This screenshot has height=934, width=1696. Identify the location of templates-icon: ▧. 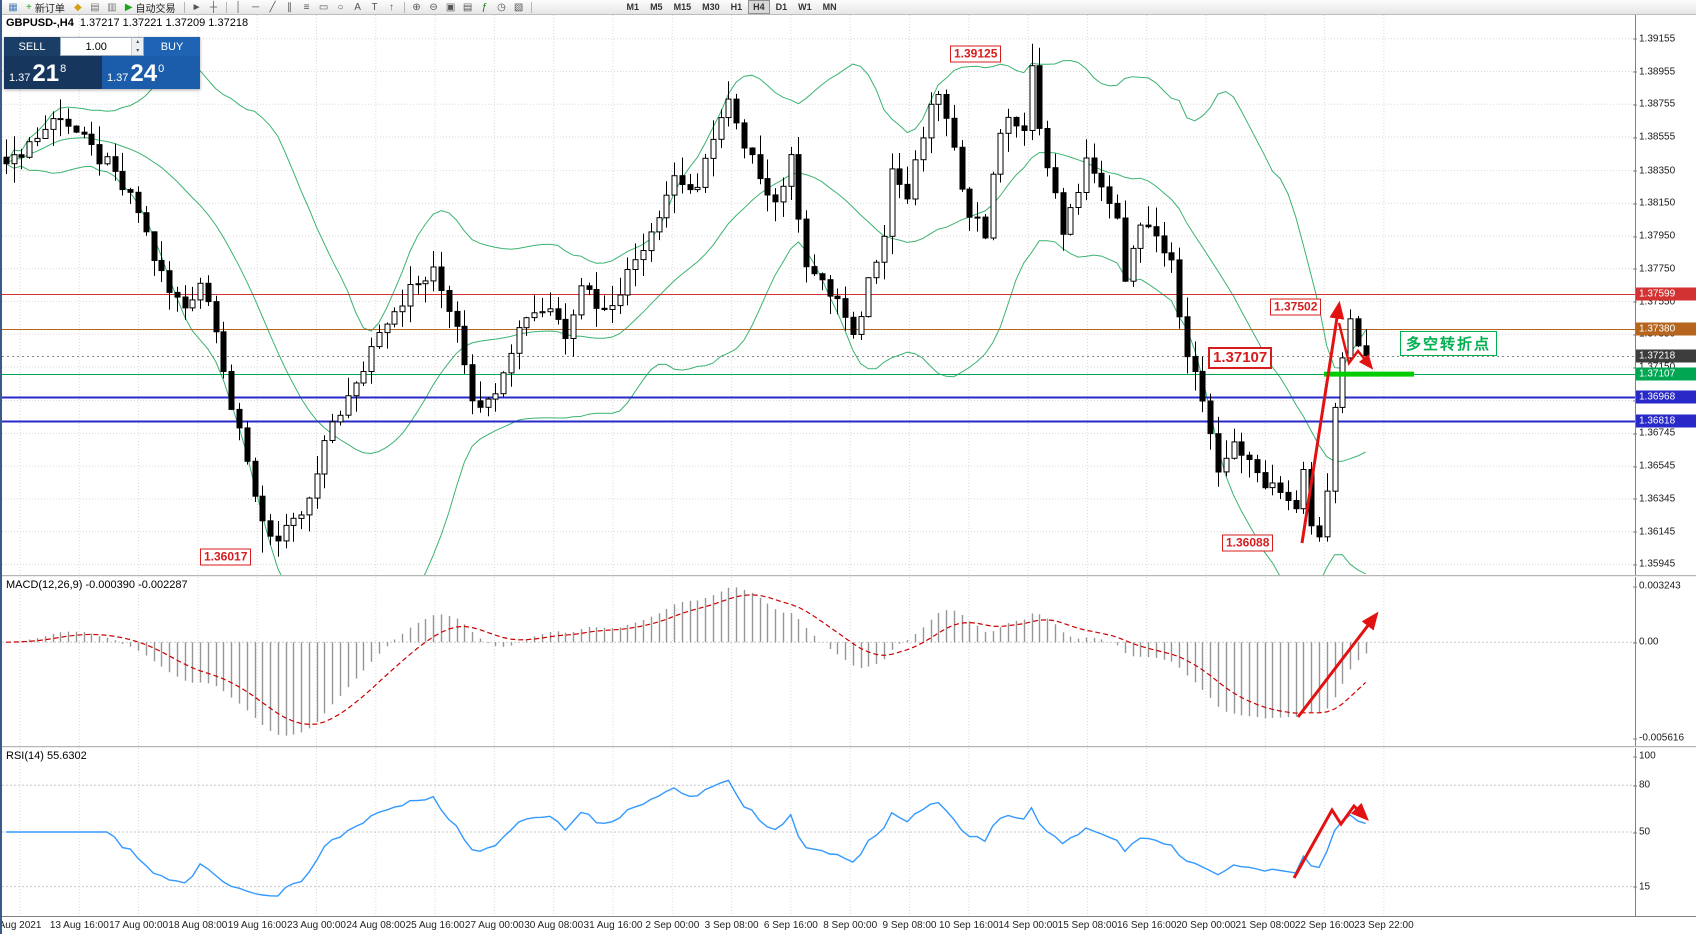
(518, 7).